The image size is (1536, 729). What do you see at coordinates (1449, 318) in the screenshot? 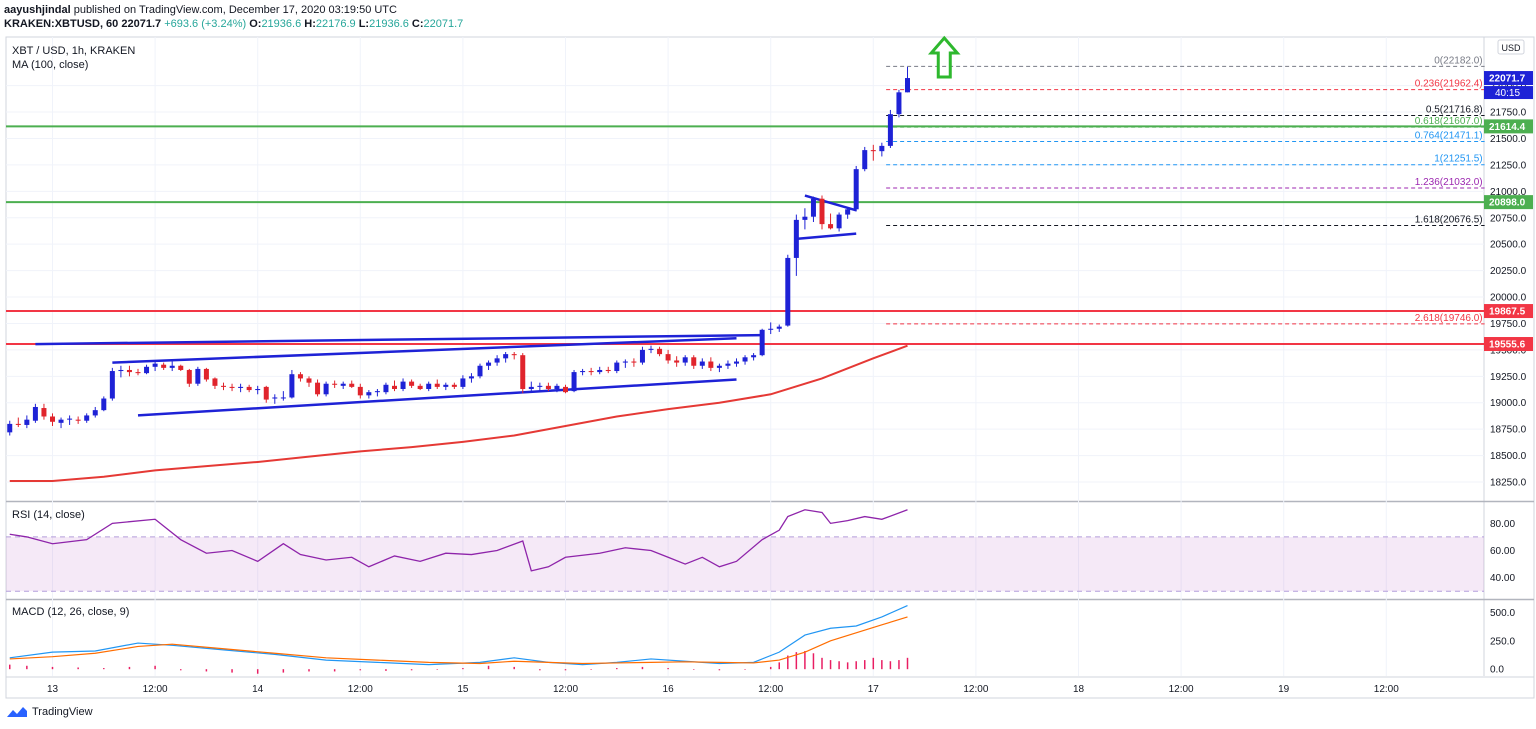
I see `fib-level-label: 2.618(19746.0)` at bounding box center [1449, 318].